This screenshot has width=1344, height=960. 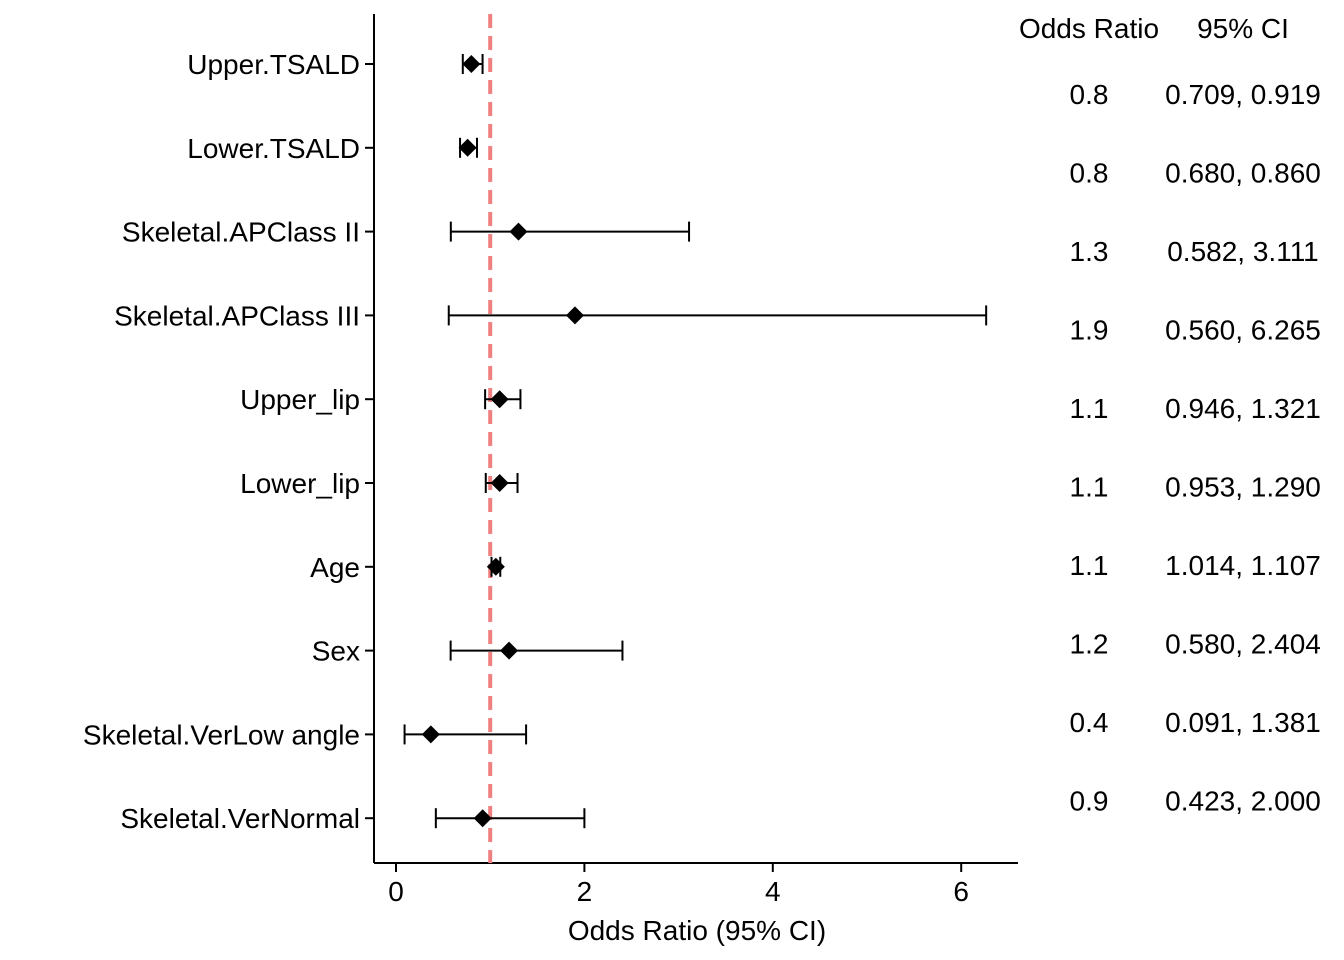 I want to click on x-tick-label: 4, so click(x=773, y=891).